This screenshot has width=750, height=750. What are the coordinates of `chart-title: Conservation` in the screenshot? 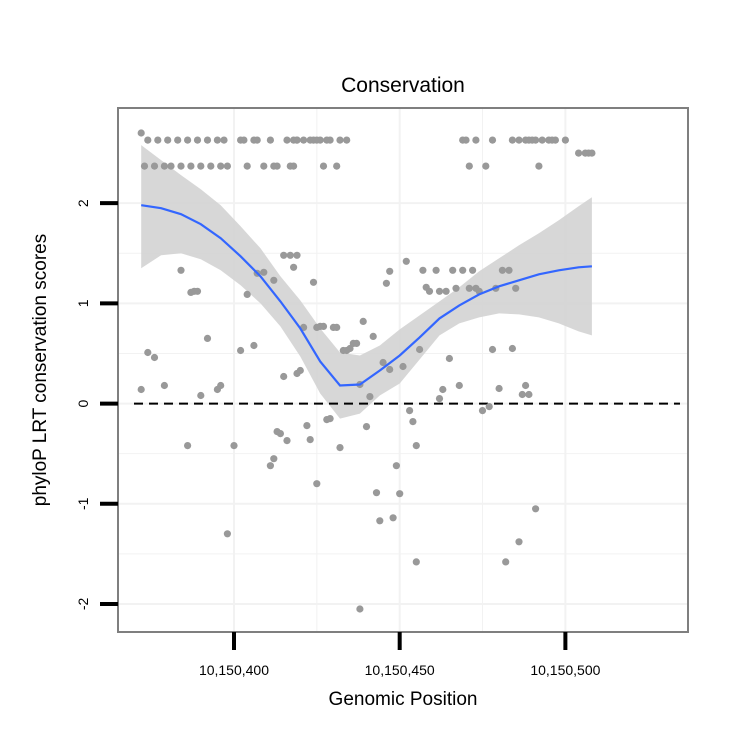 It's located at (403, 85).